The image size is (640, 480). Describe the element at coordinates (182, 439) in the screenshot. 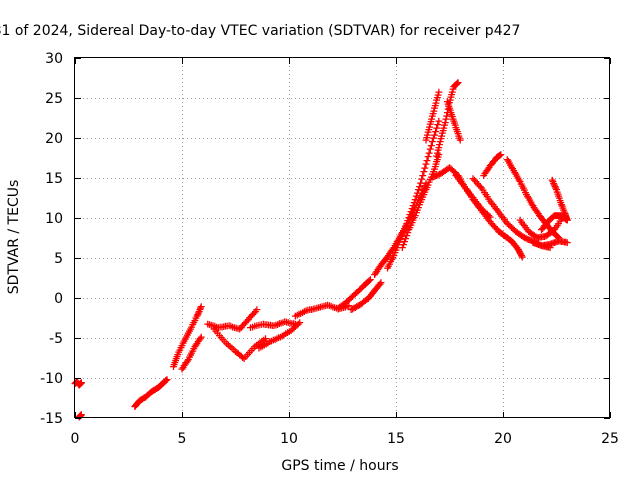

I see `x-tick-label: 5` at that location.